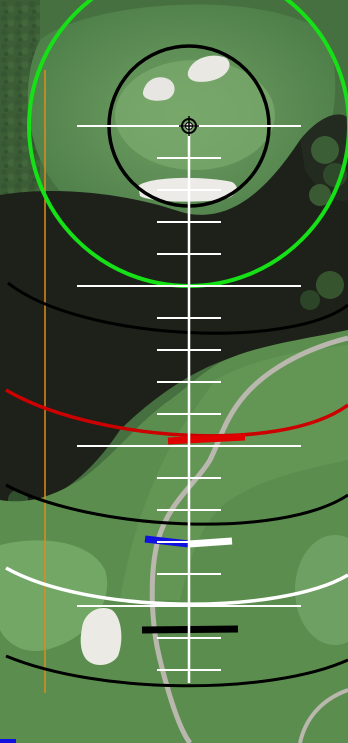  What do you see at coordinates (101, 636) in the screenshot?
I see `bunker-left-lower` at bounding box center [101, 636].